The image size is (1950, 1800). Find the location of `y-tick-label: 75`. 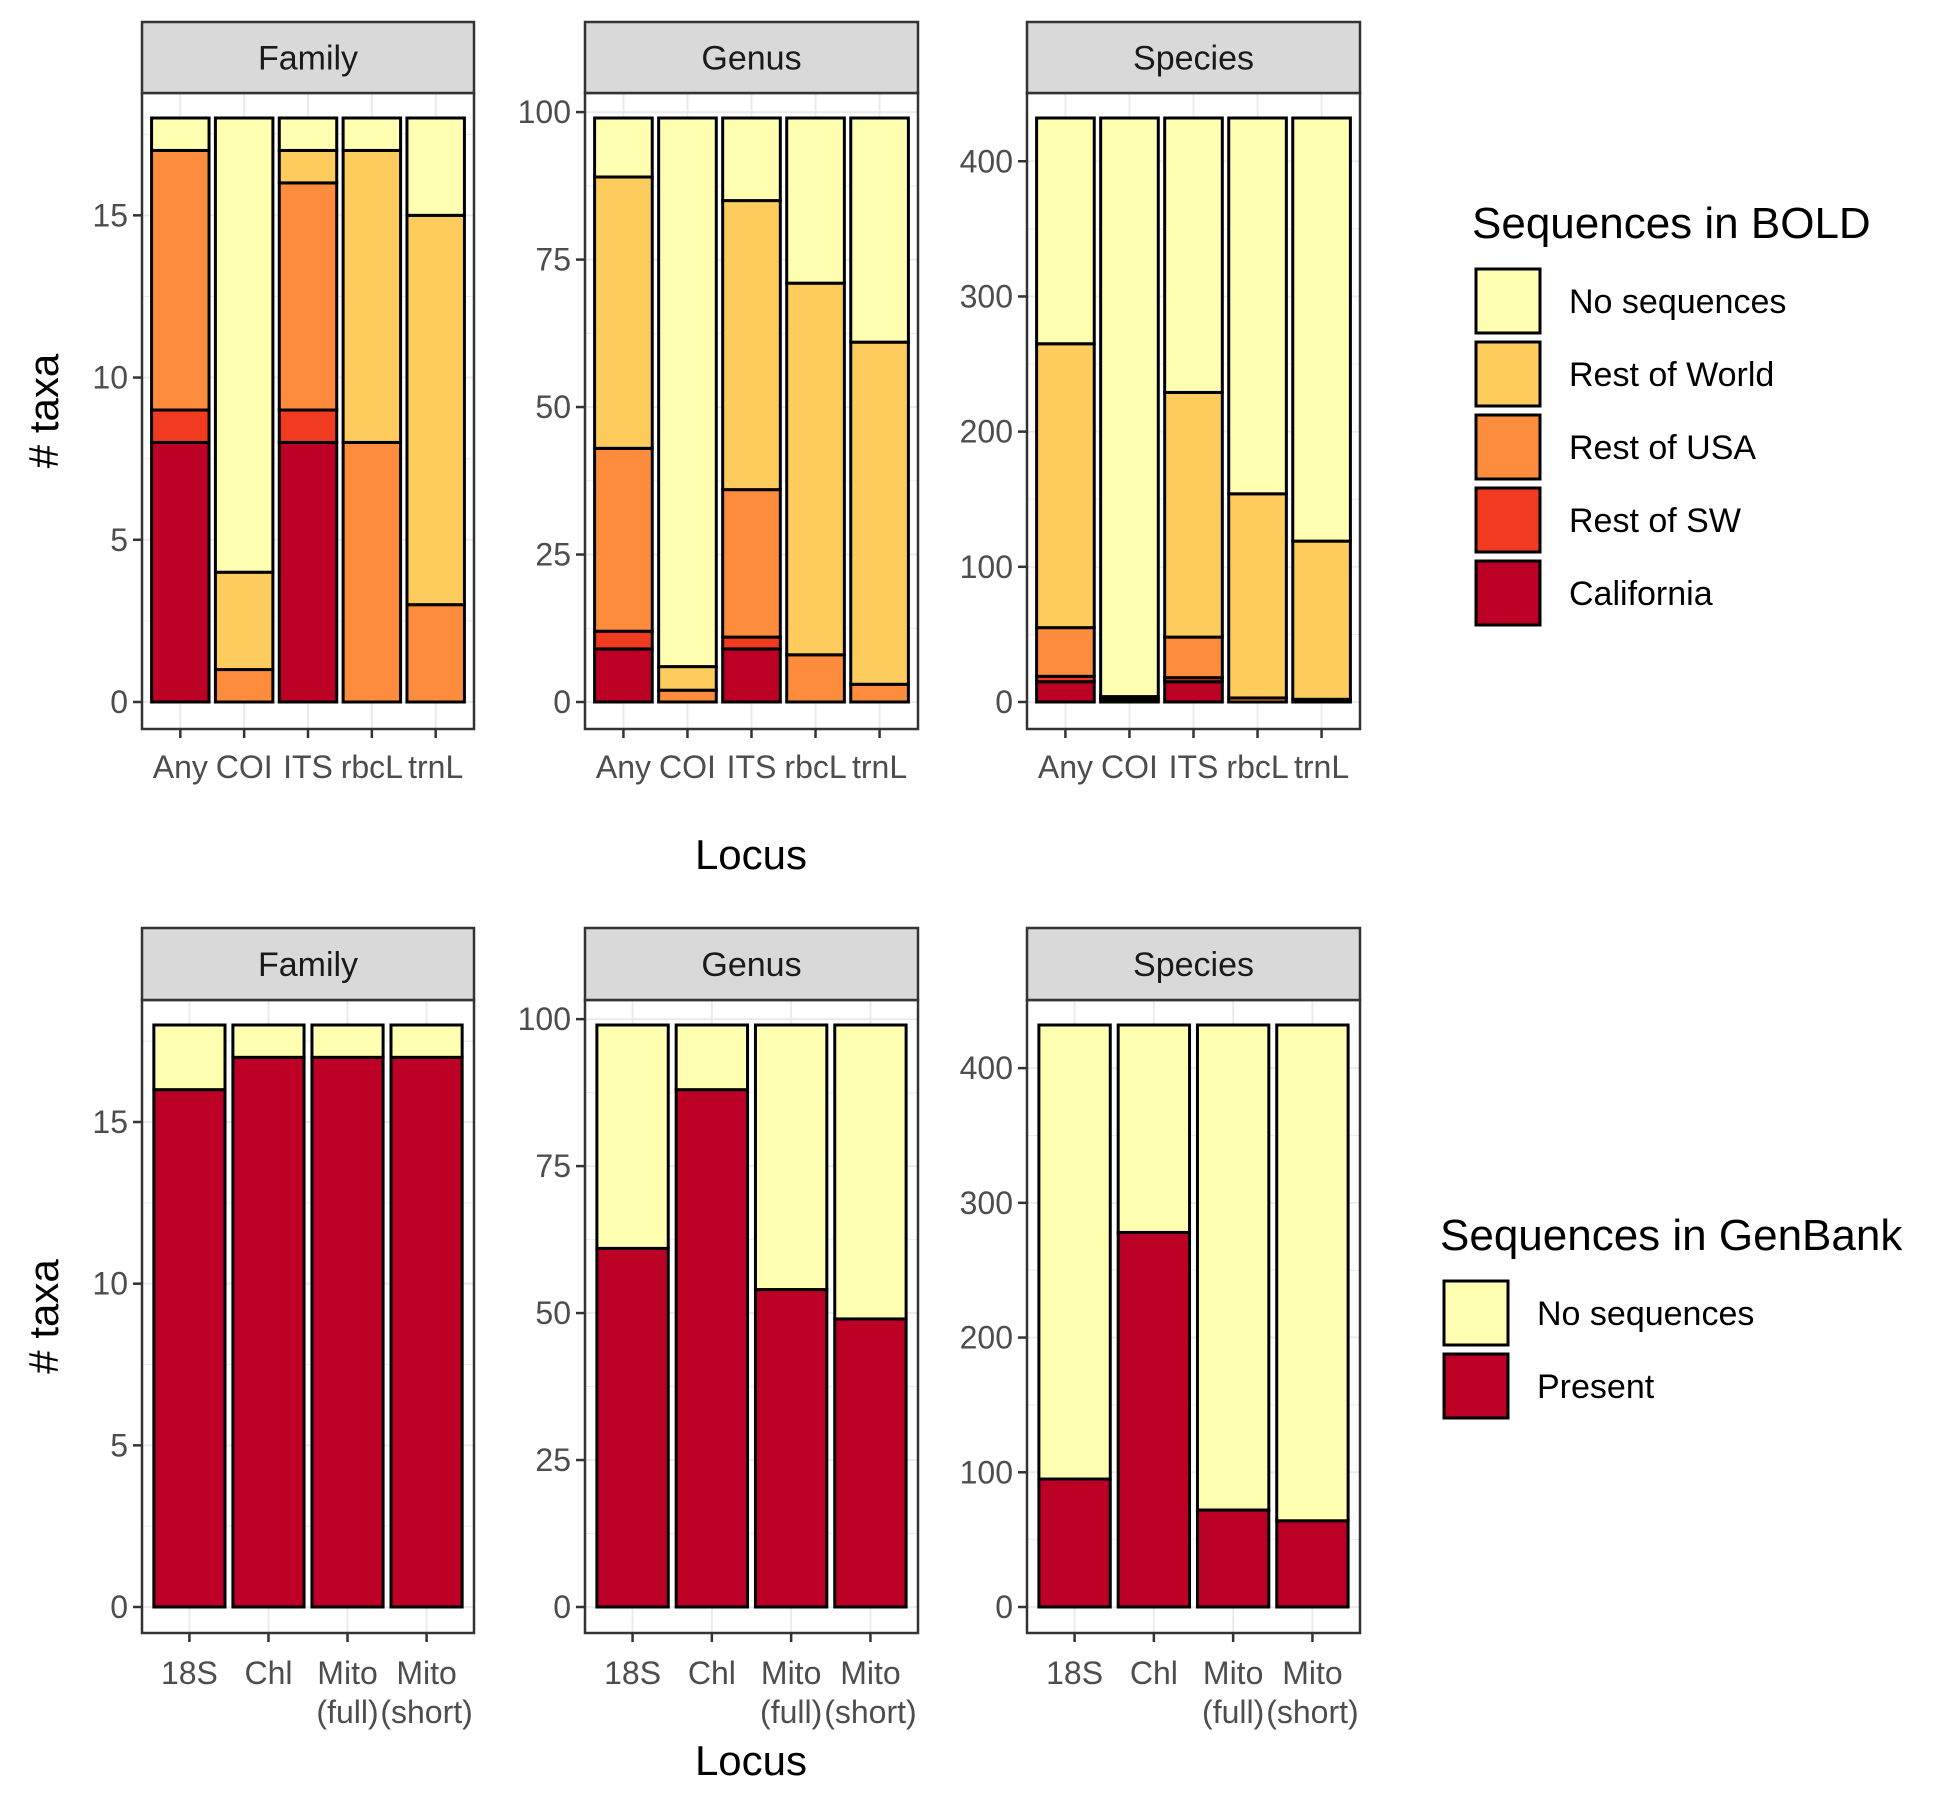

y-tick-label: 75 is located at coordinates (553, 260).